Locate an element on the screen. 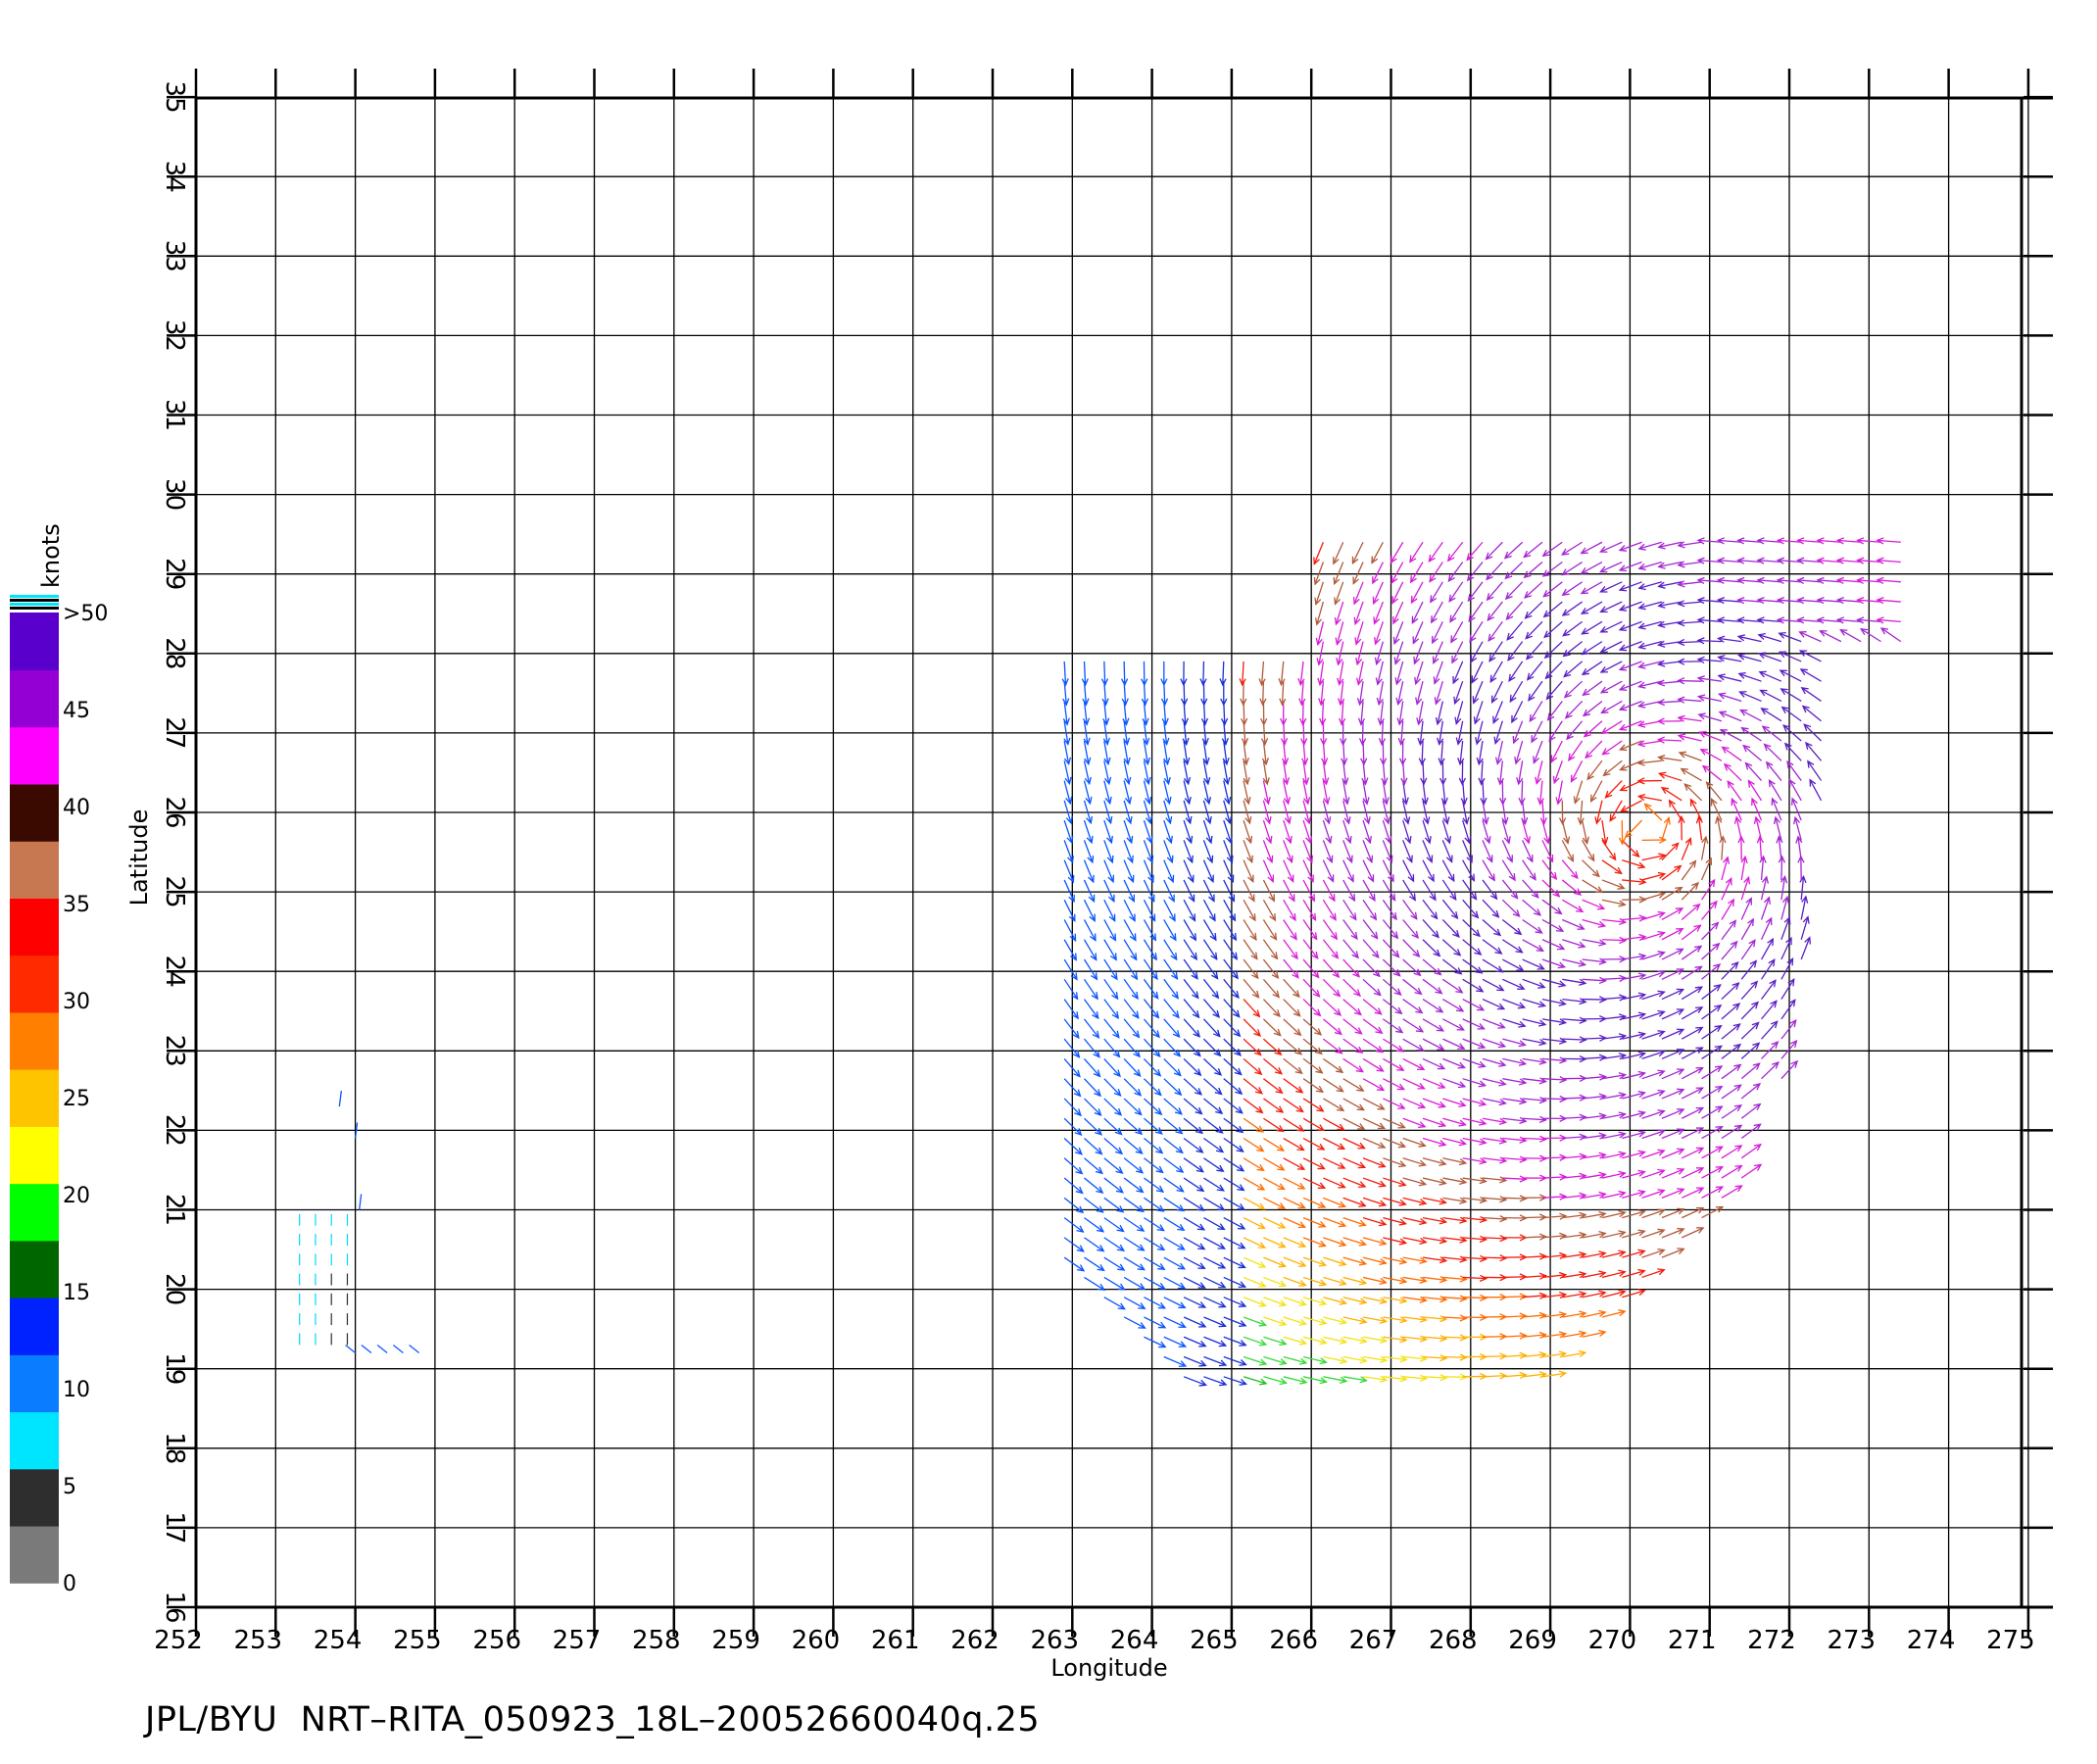 Image resolution: width=2097 pixels, height=1764 pixels. colorbar-tick-label: 20 is located at coordinates (76, 1196).